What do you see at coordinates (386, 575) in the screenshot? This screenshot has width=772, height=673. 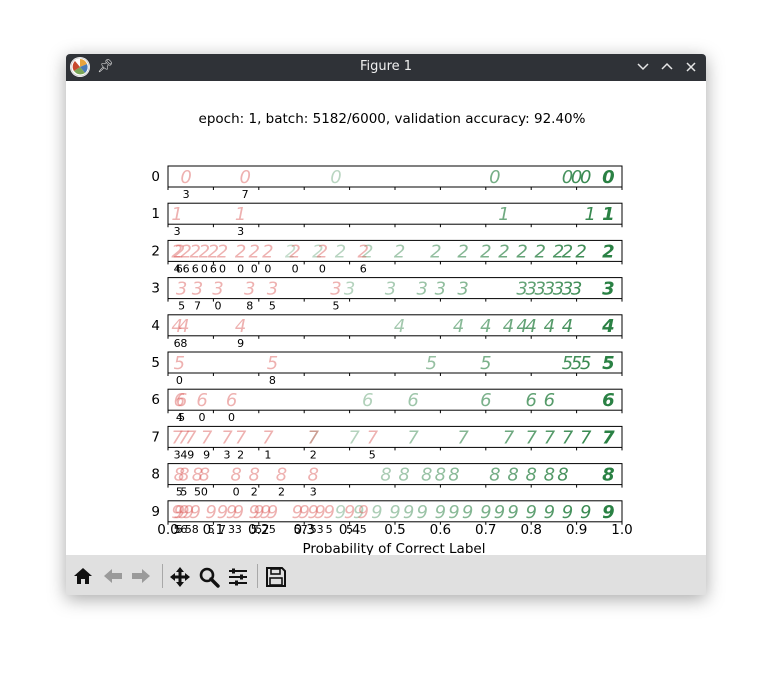 I see `navigation-toolbar` at bounding box center [386, 575].